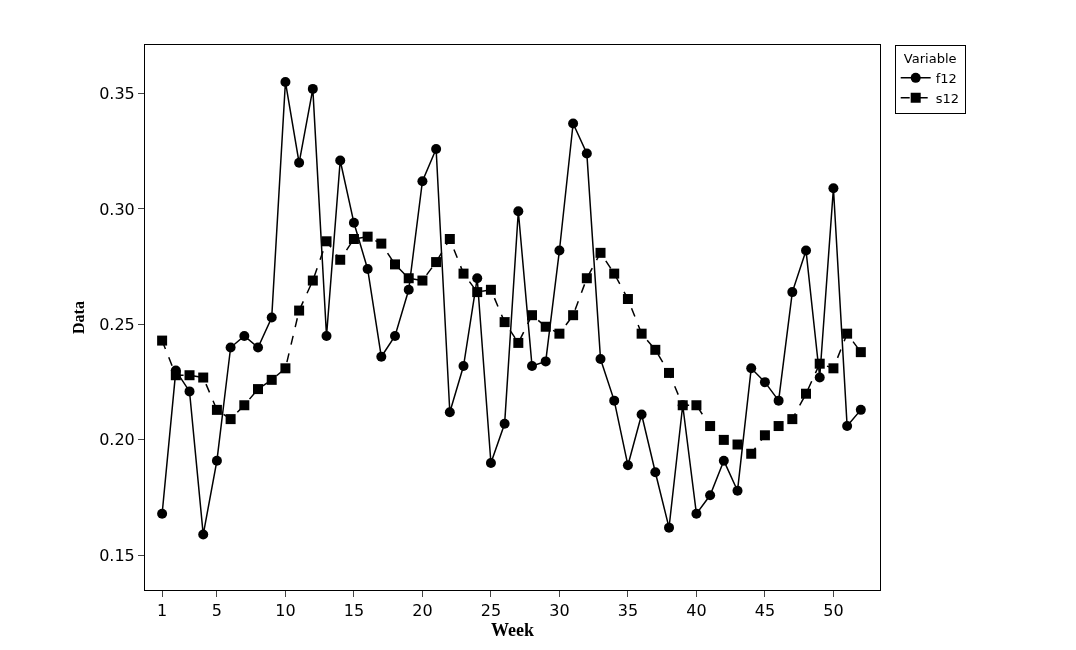  Describe the element at coordinates (285, 611) in the screenshot. I see `x-tick-label: 10` at that location.